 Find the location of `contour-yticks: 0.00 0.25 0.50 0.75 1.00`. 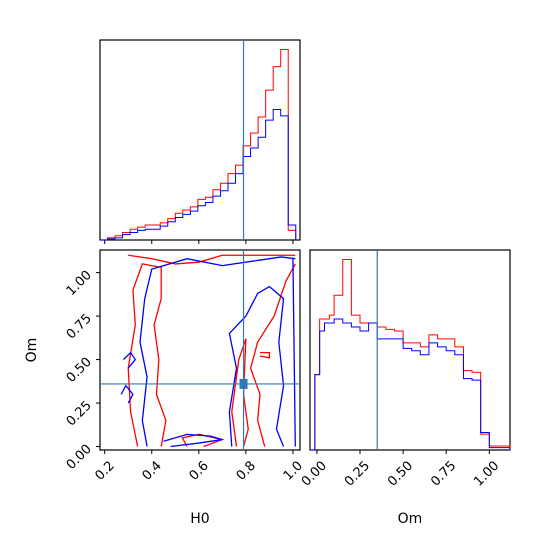

contour-yticks: 0.00 0.25 0.50 0.75 1.00 is located at coordinates (82, 370).